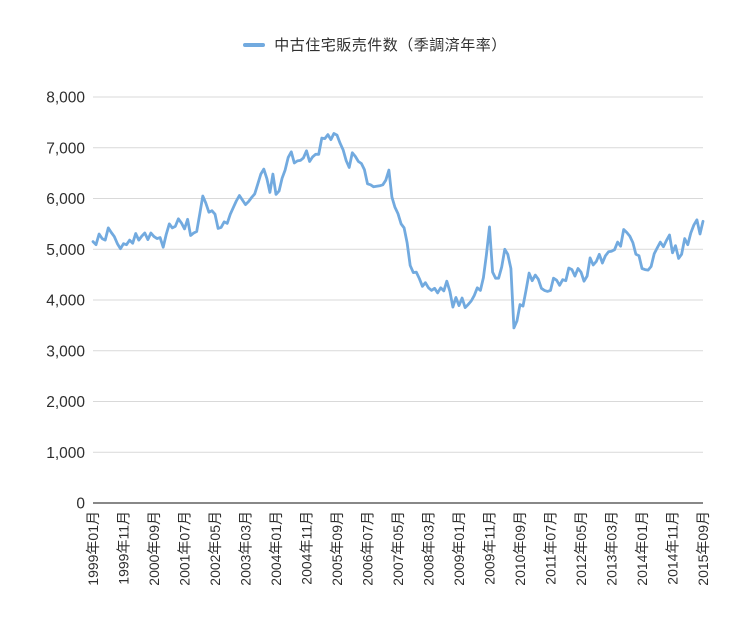 The height and width of the screenshot is (636, 750). I want to click on x-tick-label: 2014年01月, so click(642, 548).